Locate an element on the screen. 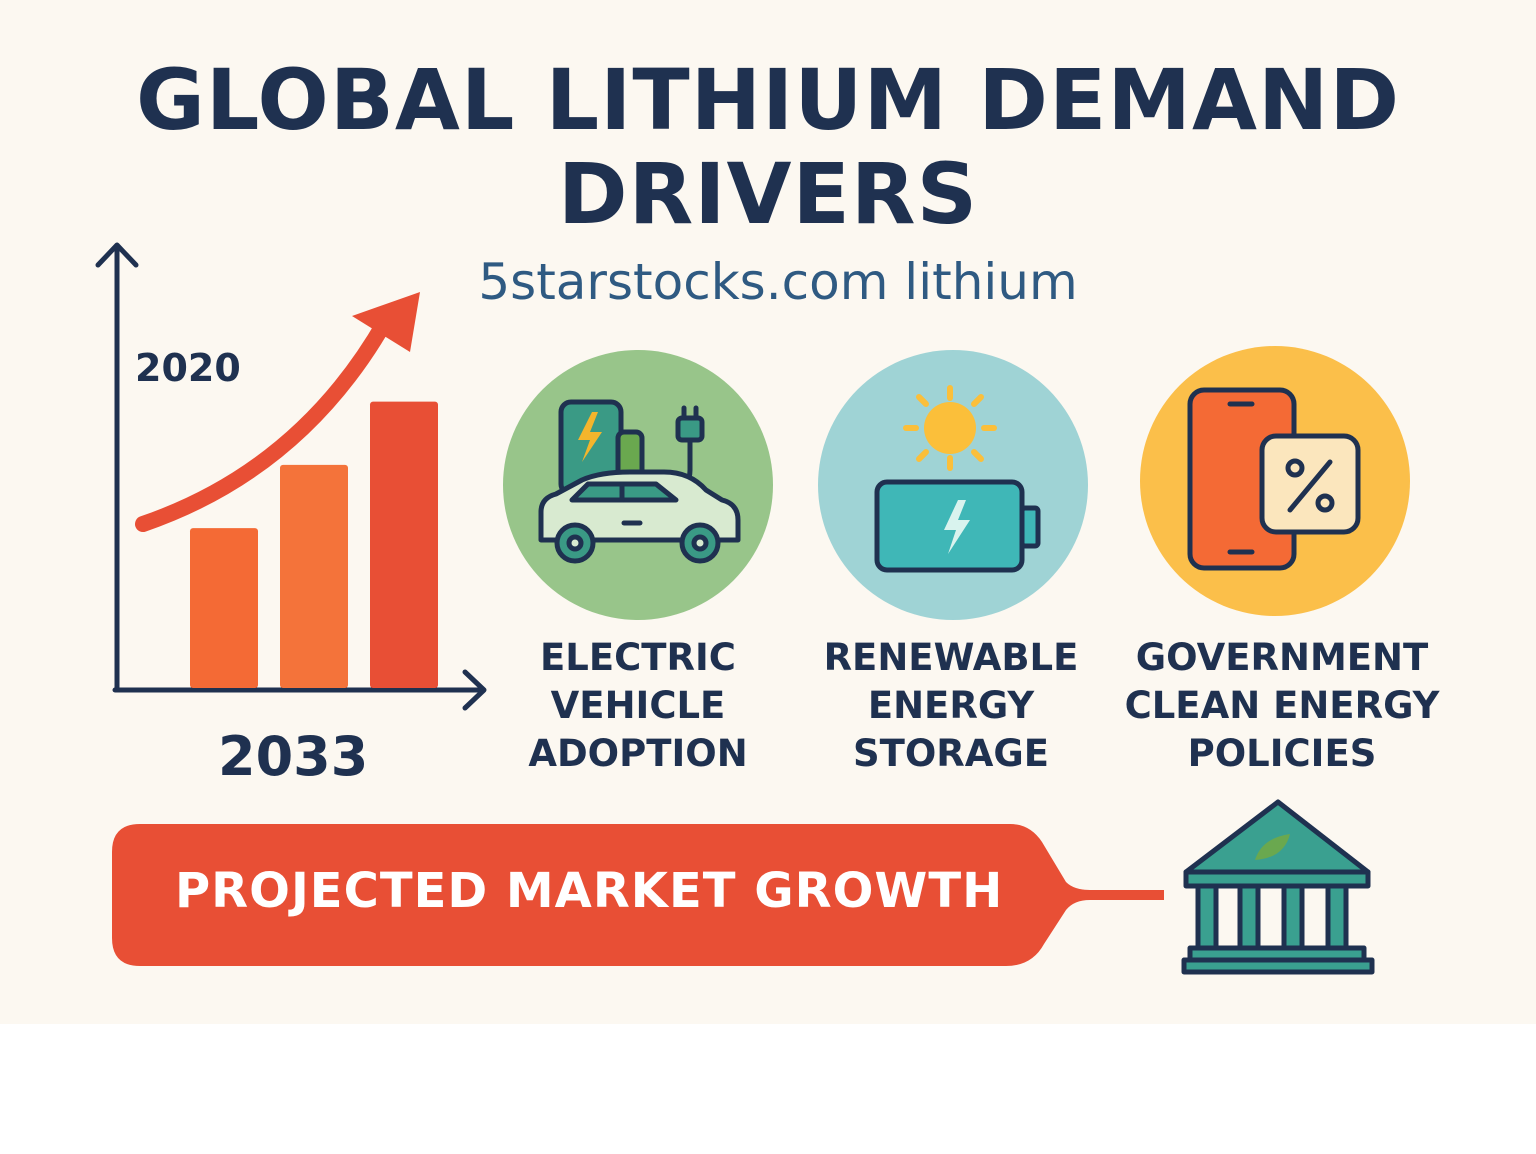 Image resolution: width=1536 pixels, height=1154 pixels. chart-axes is located at coordinates (291, 476).